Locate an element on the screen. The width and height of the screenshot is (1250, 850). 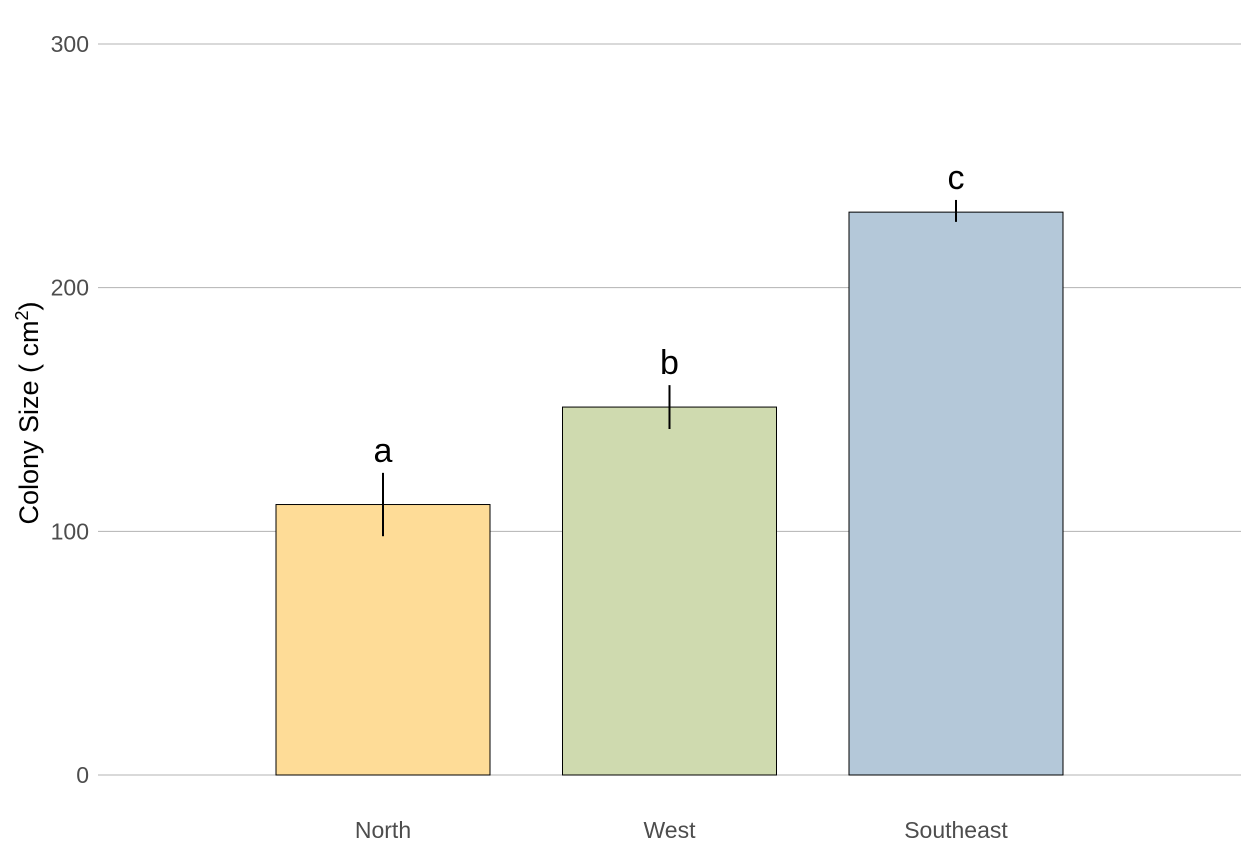
x-tick-label-west: West is located at coordinates (670, 830).